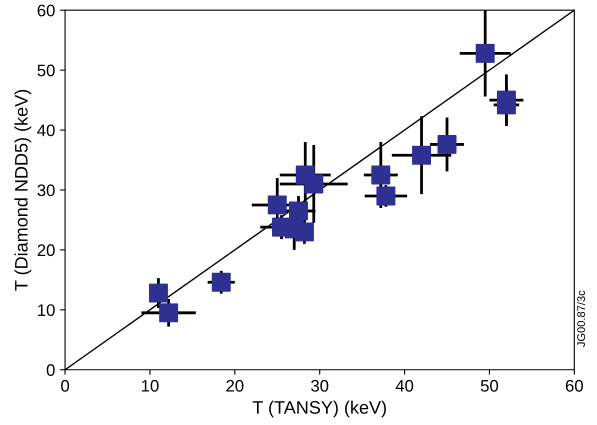 This screenshot has height=425, width=597. I want to click on y-tick-label: 10, so click(46, 310).